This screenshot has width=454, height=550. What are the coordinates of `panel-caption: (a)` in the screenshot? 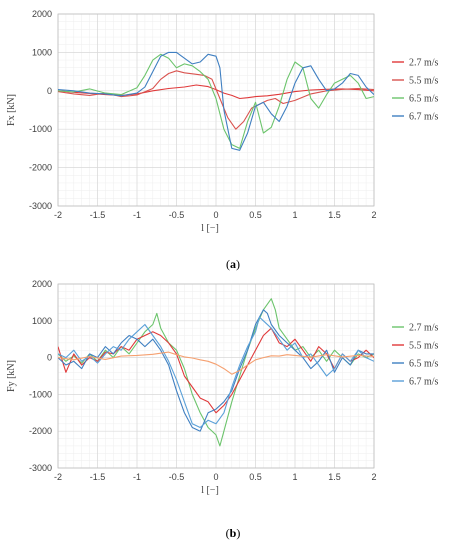 It's located at (233, 264).